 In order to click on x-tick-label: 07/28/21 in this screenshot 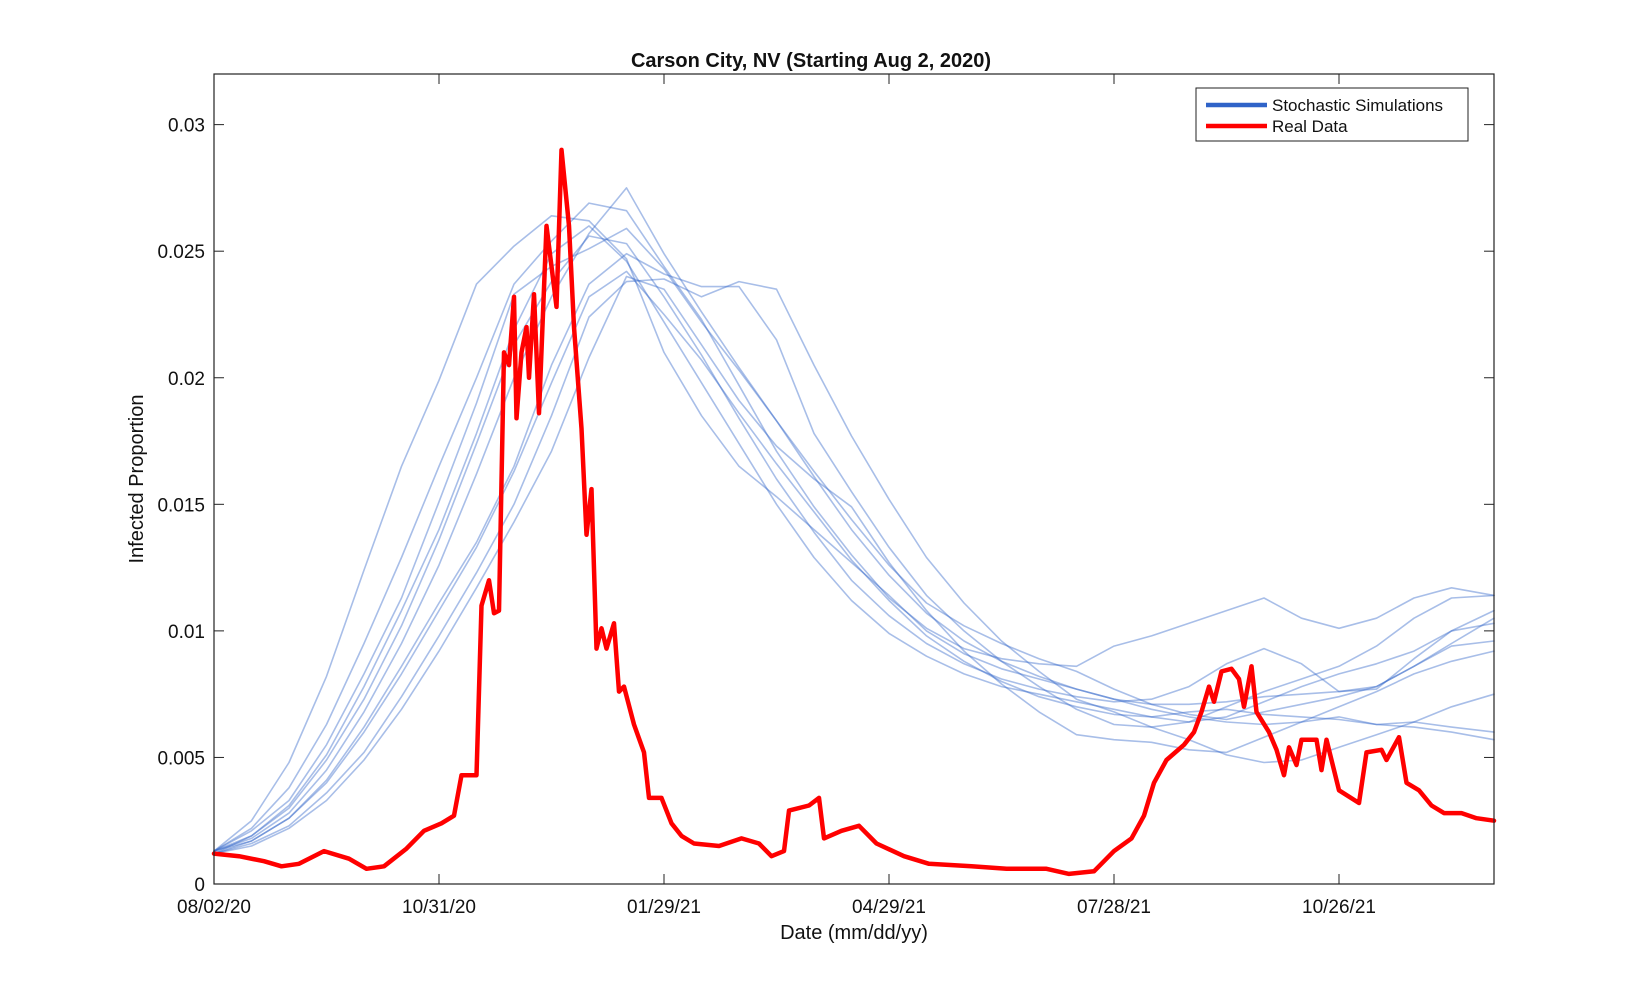, I will do `click(1114, 907)`.